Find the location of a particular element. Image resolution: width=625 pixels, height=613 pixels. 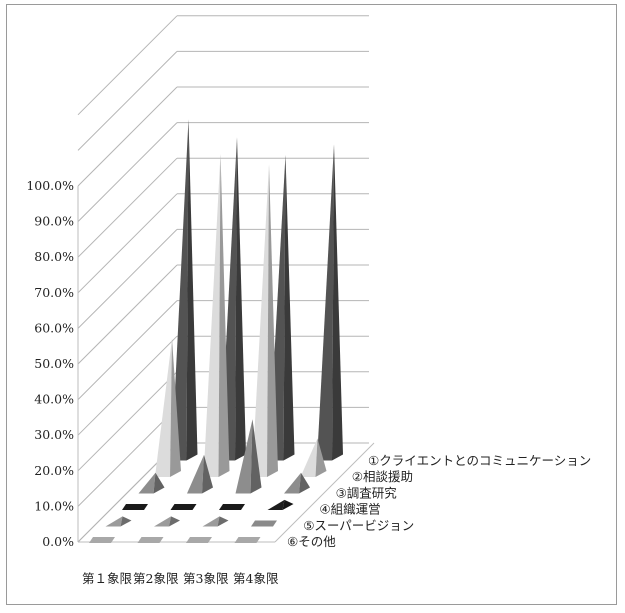

series-label: ③調査研究 is located at coordinates (367, 492).